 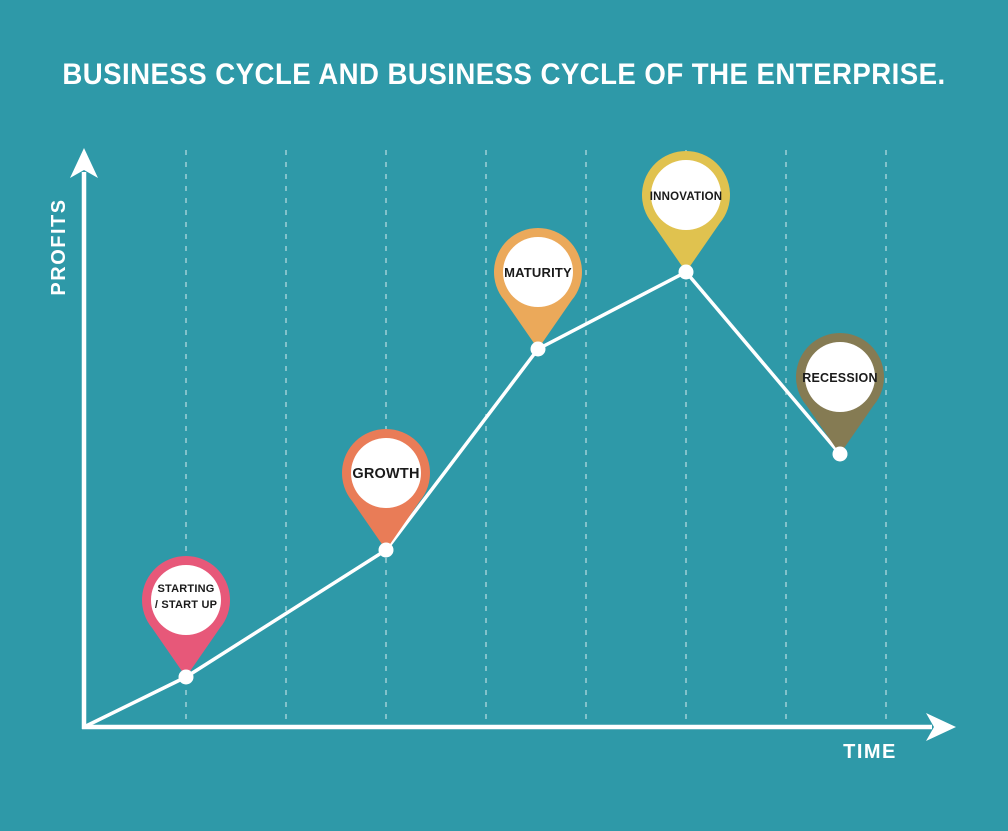 I want to click on pin-maturity: MATURITY, so click(x=538, y=288).